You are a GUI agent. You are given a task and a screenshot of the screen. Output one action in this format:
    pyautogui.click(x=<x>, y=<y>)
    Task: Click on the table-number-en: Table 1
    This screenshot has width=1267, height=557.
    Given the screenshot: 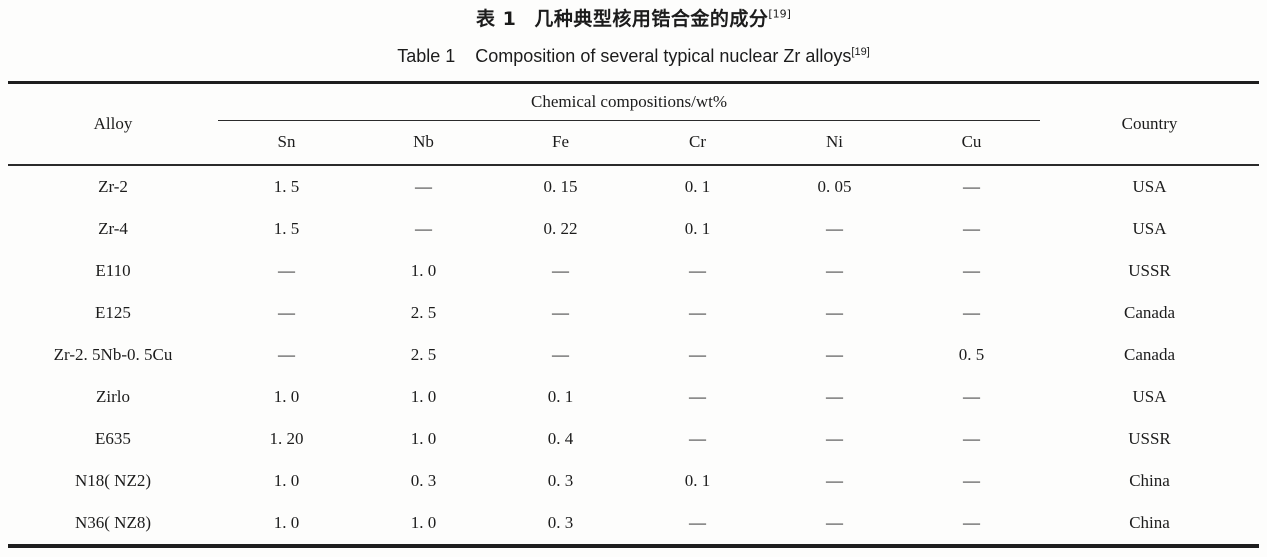 What is the action you would take?
    pyautogui.click(x=426, y=56)
    